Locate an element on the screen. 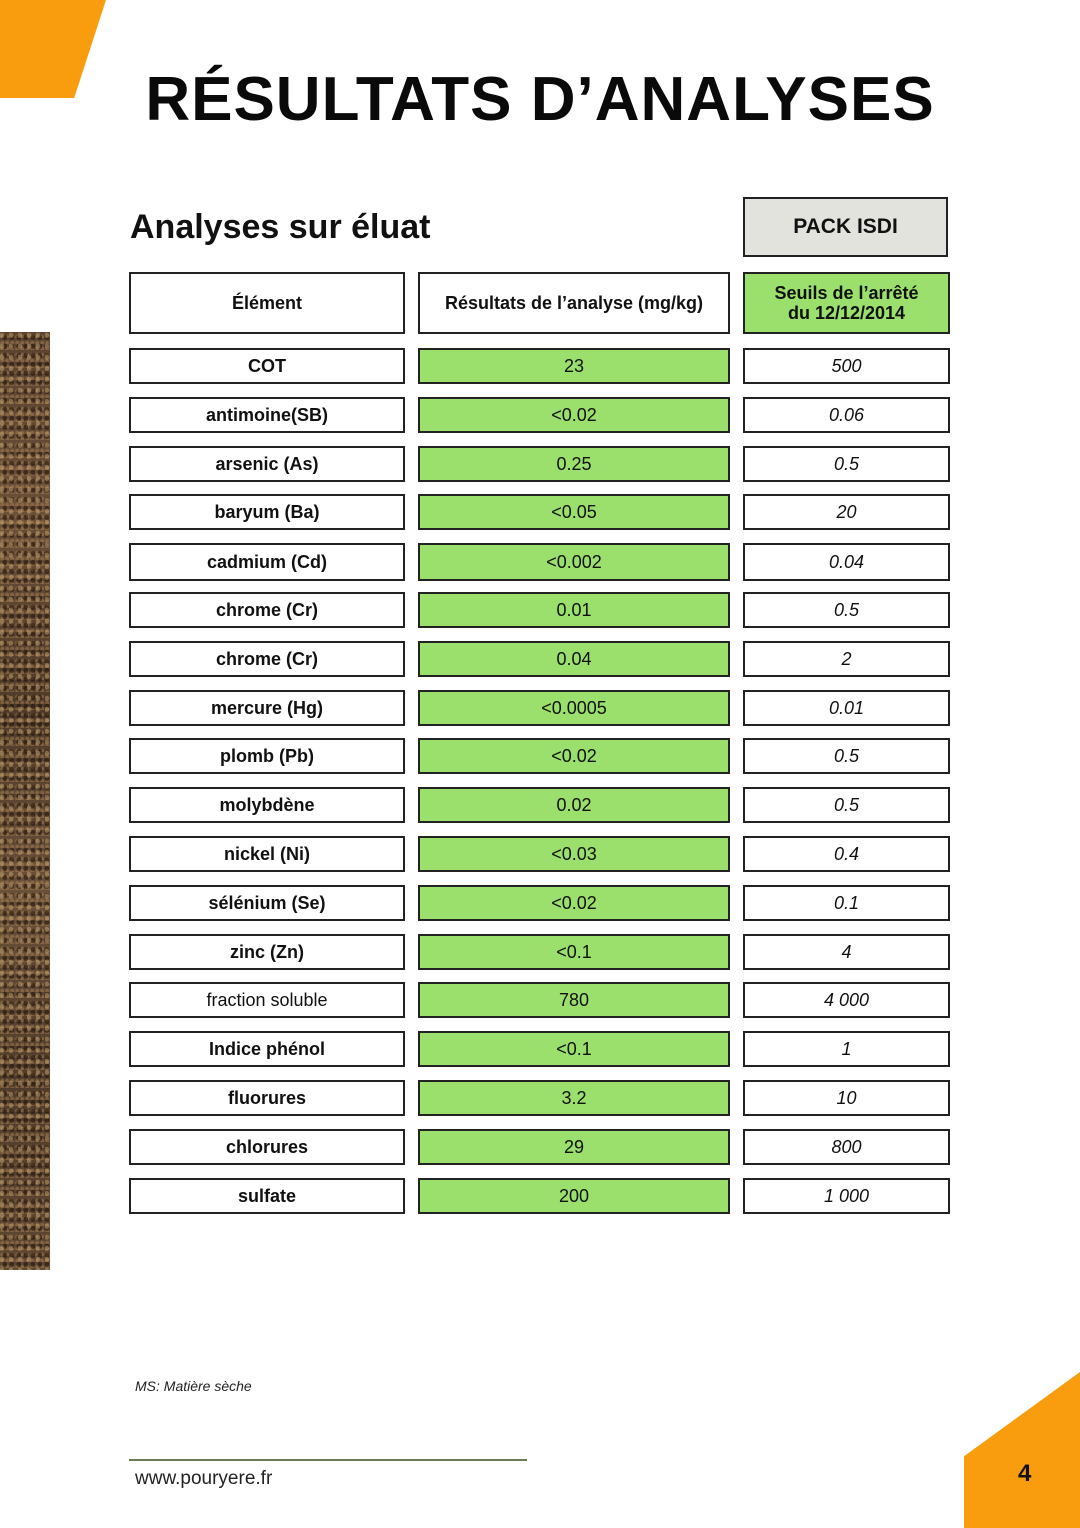 The height and width of the screenshot is (1528, 1080). table-cell-element: COT is located at coordinates (267, 366).